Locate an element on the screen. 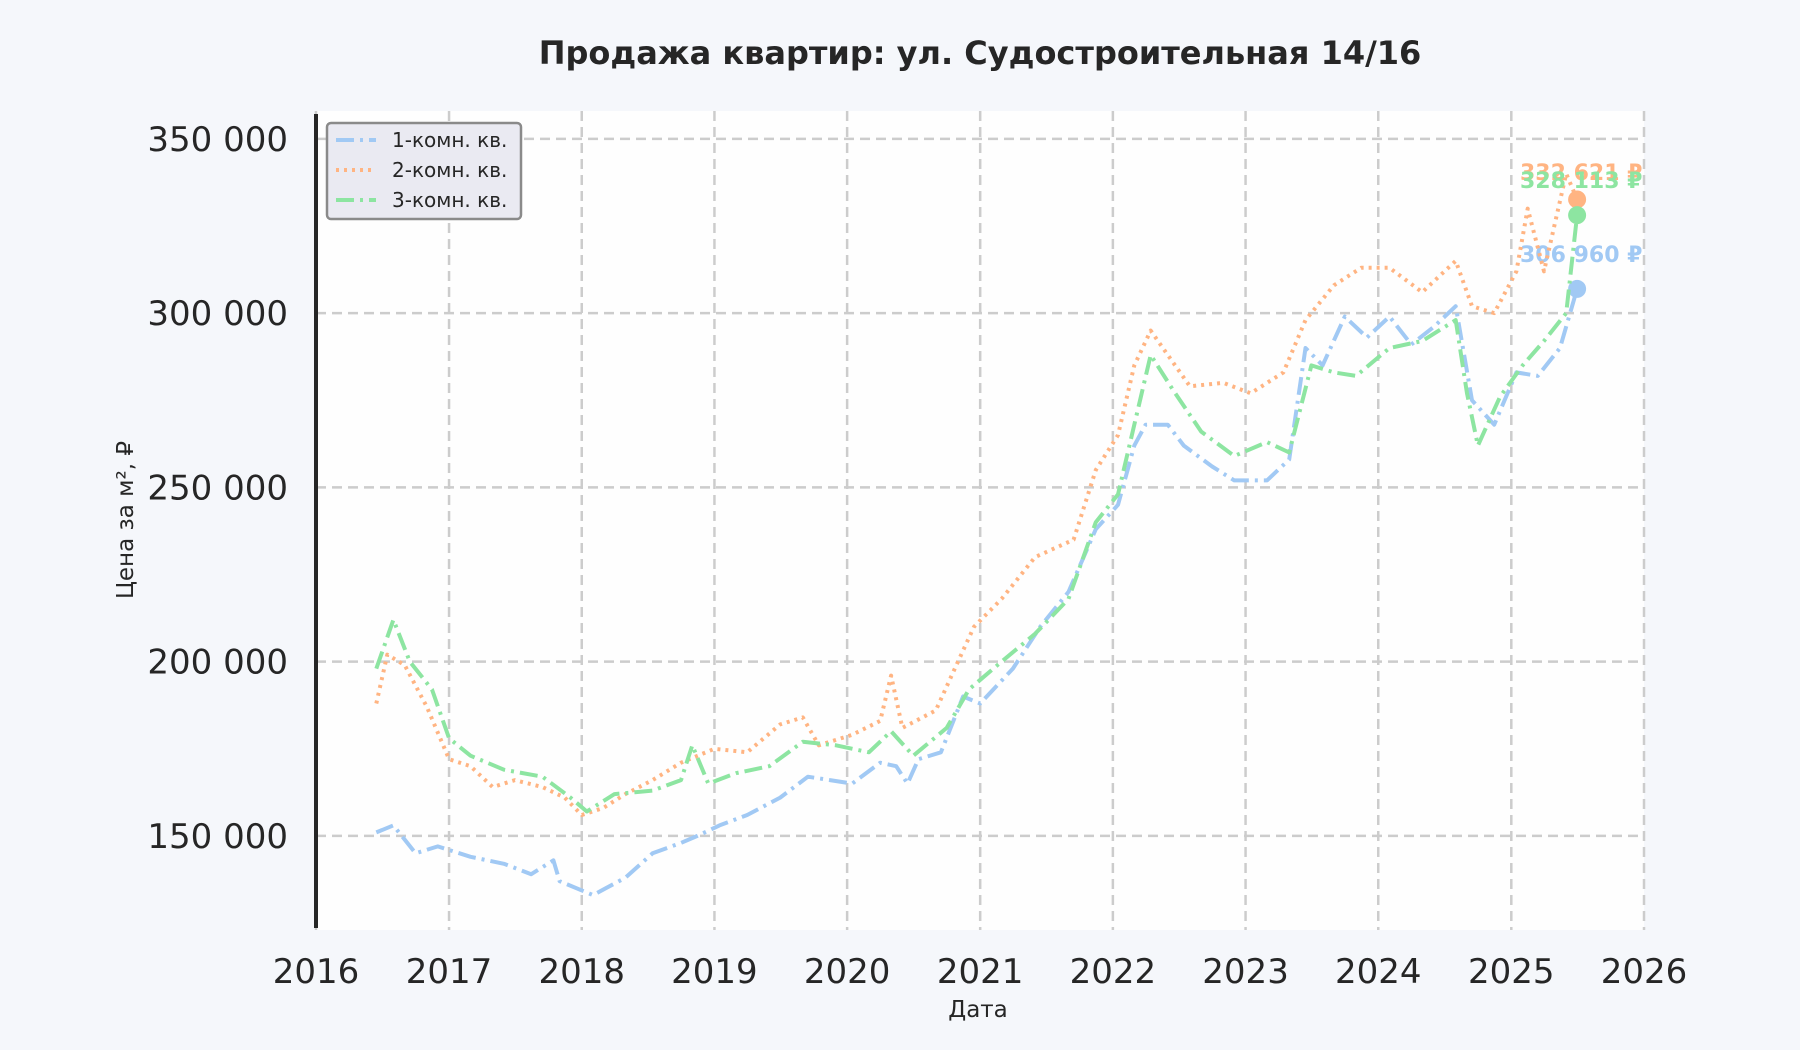  legend-box is located at coordinates (424, 171).